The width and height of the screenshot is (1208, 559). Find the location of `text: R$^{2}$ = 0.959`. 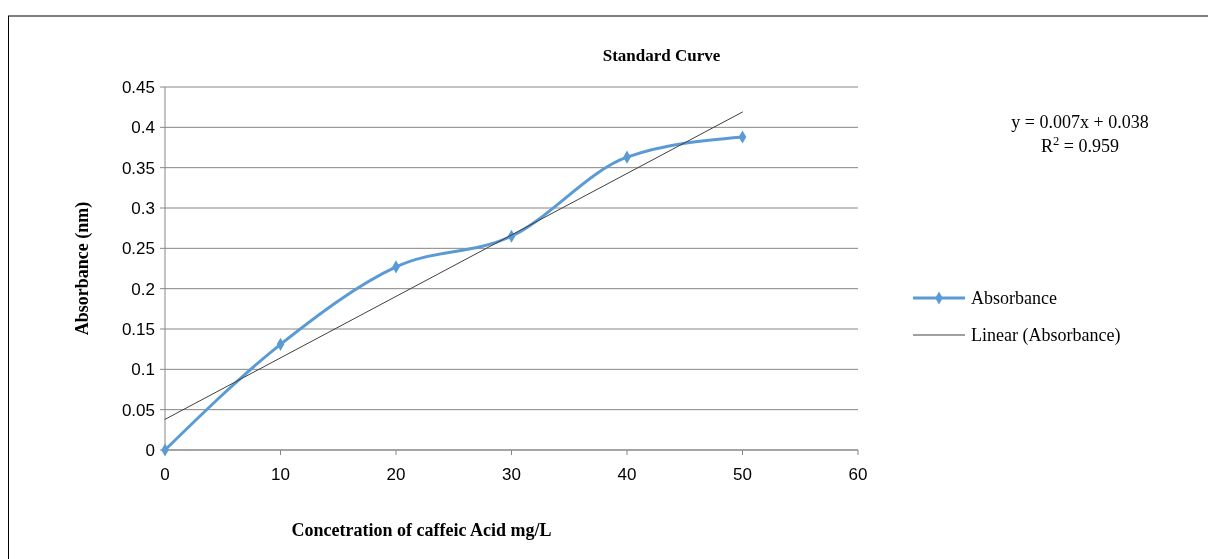

text: R$^{2}$ = 0.959 is located at coordinates (1080, 145).